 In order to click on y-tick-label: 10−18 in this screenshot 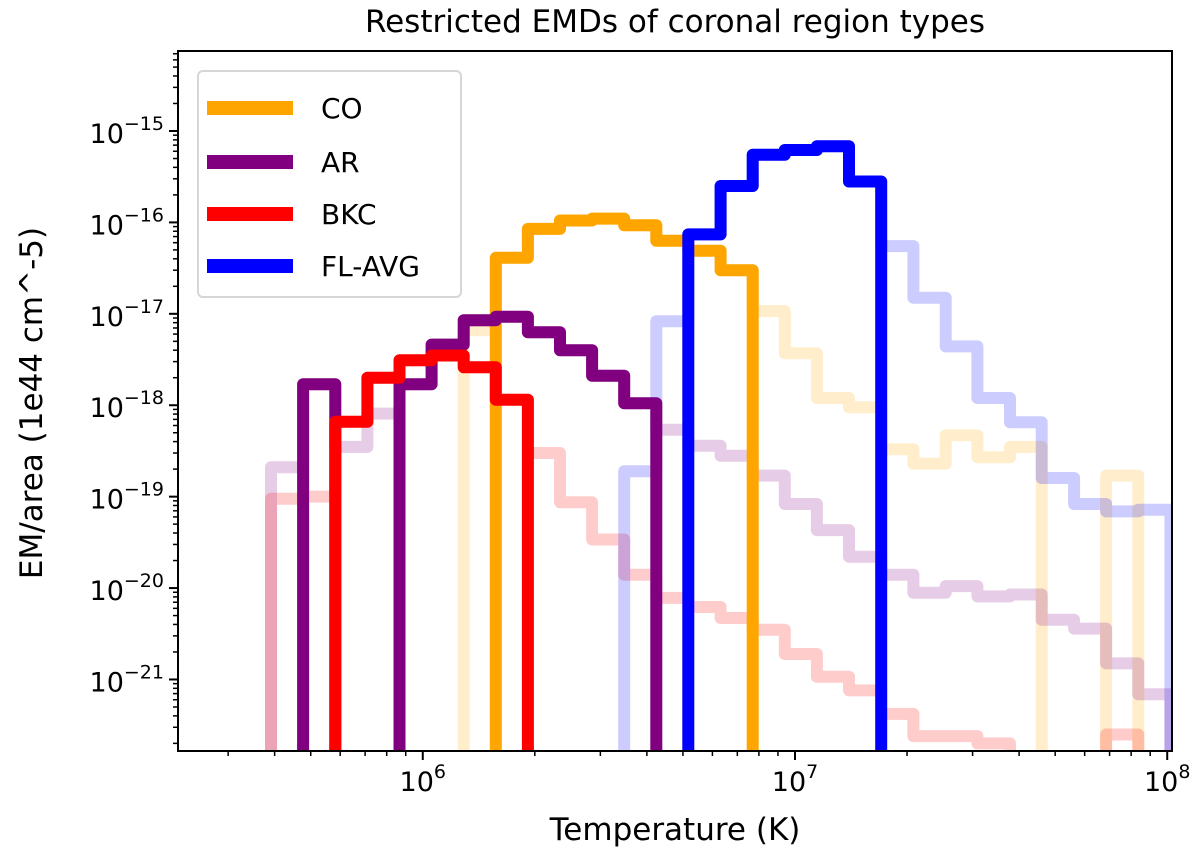, I will do `click(127, 405)`.